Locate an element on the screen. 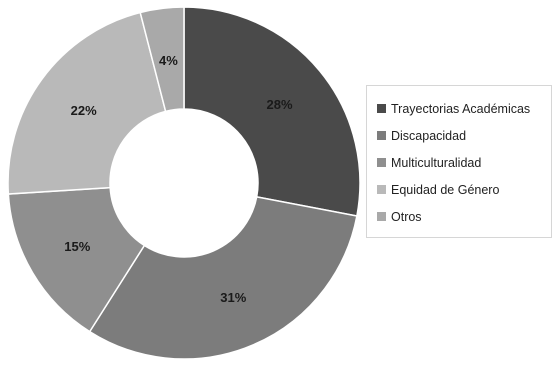 This screenshot has width=555, height=367. slice-label-multiculturalidad: 15% is located at coordinates (77, 246).